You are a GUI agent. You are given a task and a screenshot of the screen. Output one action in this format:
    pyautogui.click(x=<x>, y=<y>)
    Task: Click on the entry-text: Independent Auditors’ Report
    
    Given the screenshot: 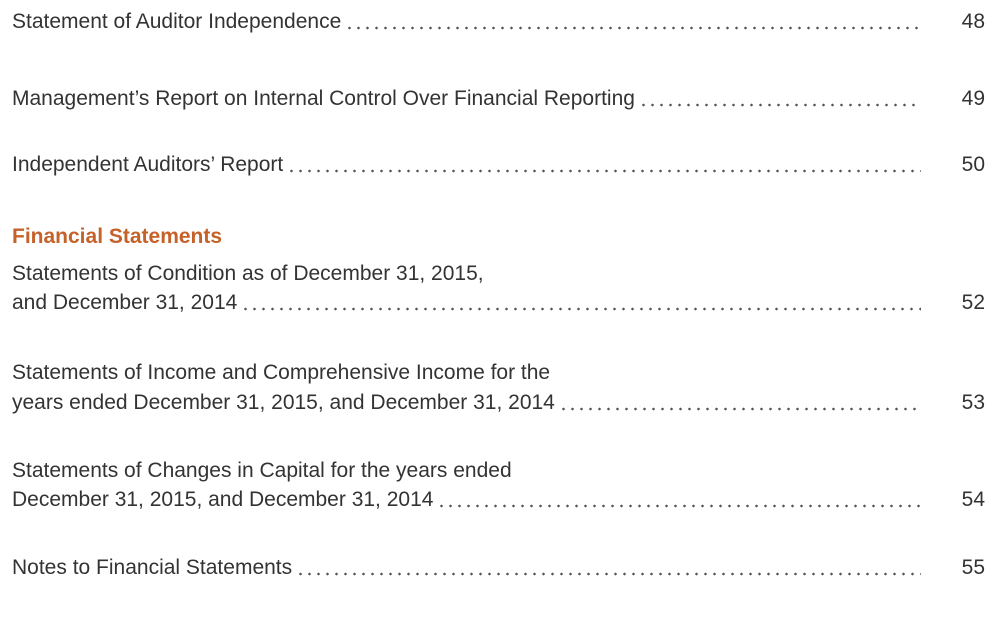 What is the action you would take?
    pyautogui.click(x=148, y=164)
    